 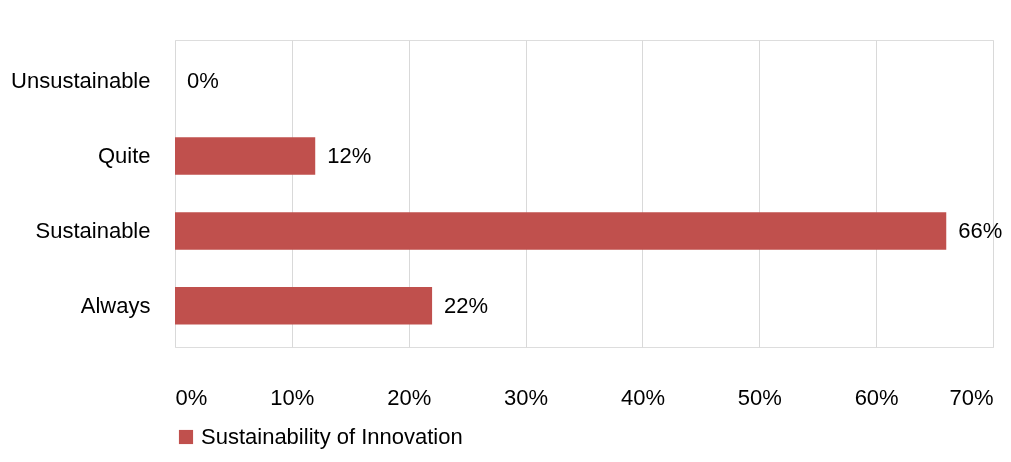 I want to click on data-label: 0%, so click(x=203, y=81).